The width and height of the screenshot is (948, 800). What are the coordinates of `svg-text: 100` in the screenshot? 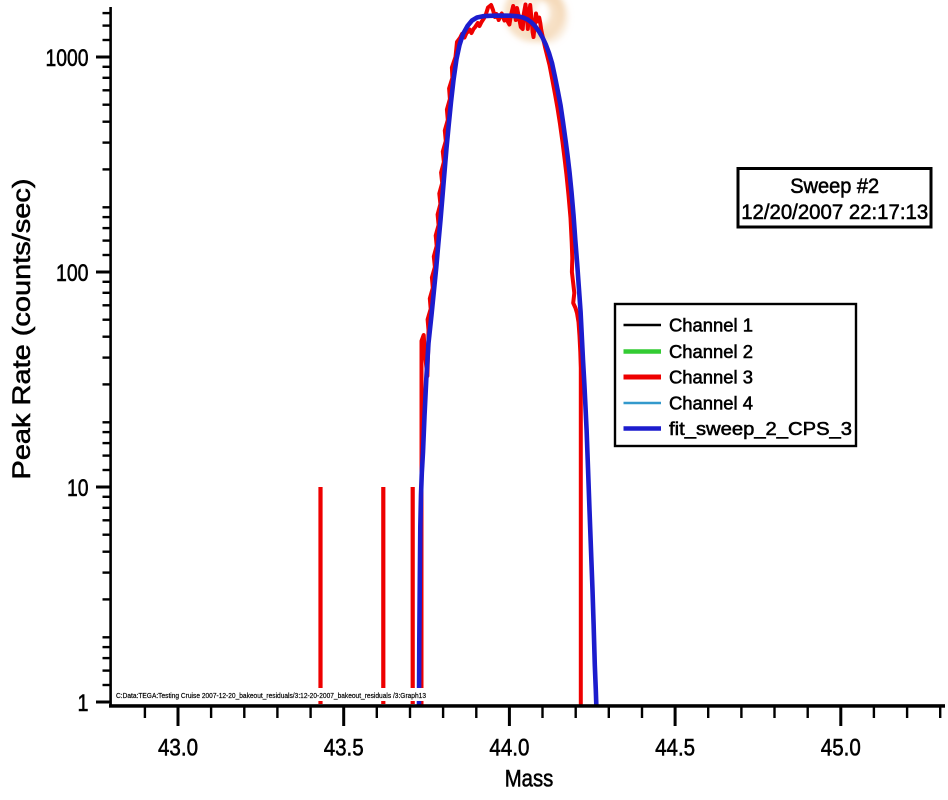 It's located at (72, 273).